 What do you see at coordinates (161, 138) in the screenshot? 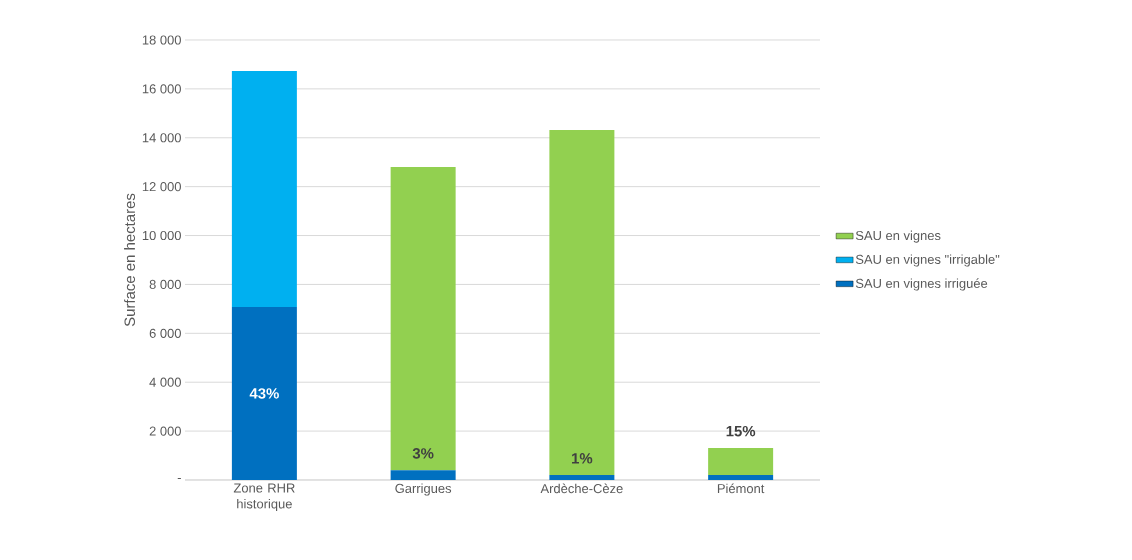
I see `y-tick-label: 14 000` at bounding box center [161, 138].